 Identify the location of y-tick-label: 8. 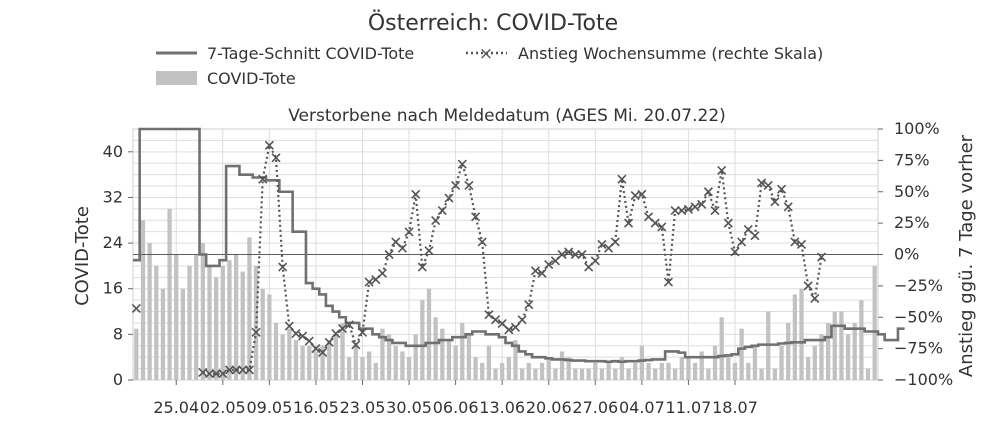
(118, 333).